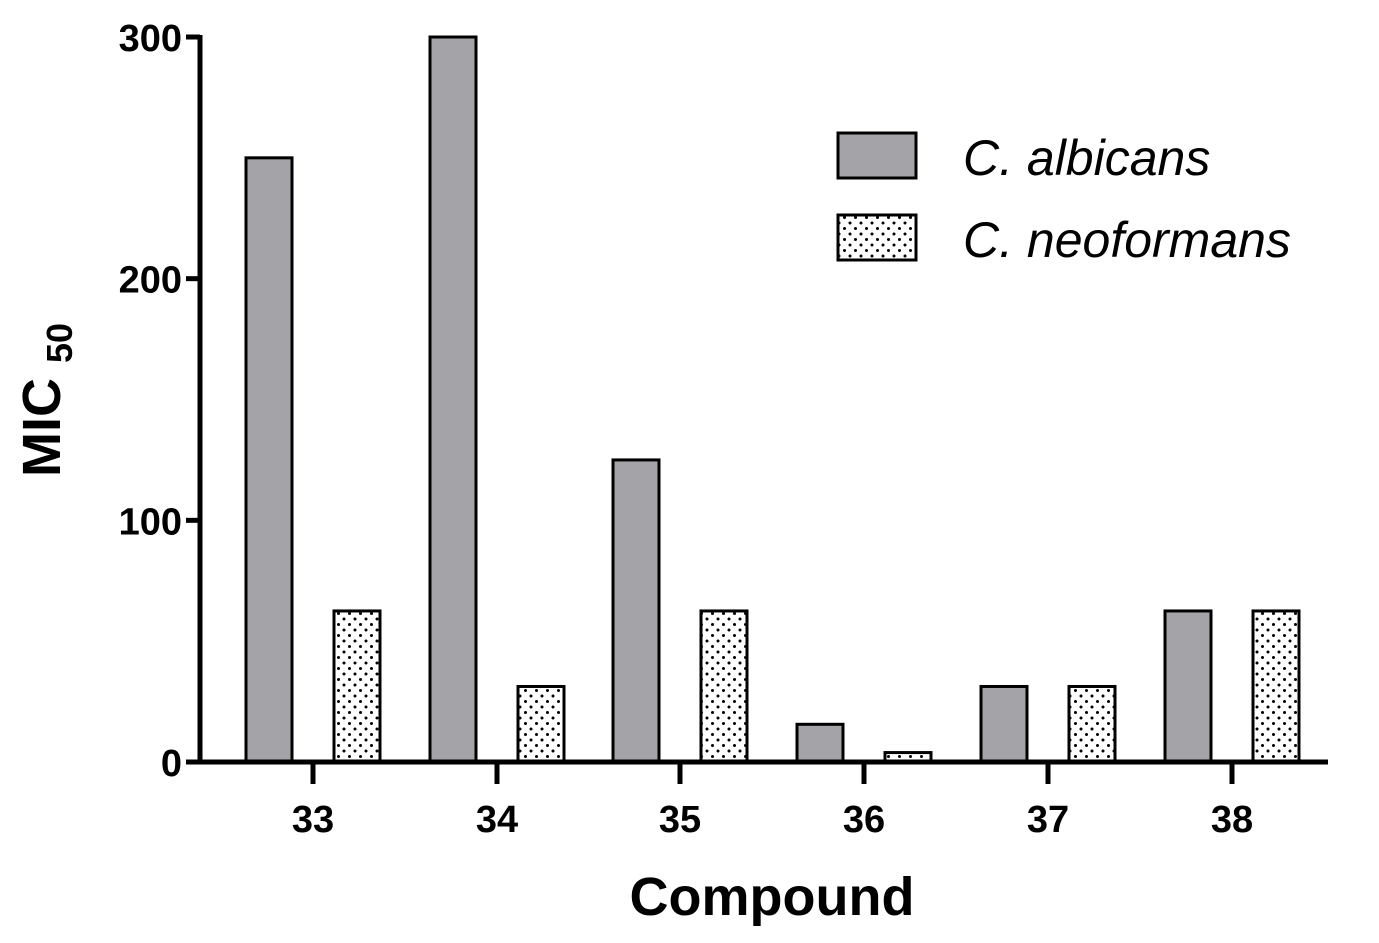  What do you see at coordinates (42, 420) in the screenshot?
I see `y-axis-title-main: MIC` at bounding box center [42, 420].